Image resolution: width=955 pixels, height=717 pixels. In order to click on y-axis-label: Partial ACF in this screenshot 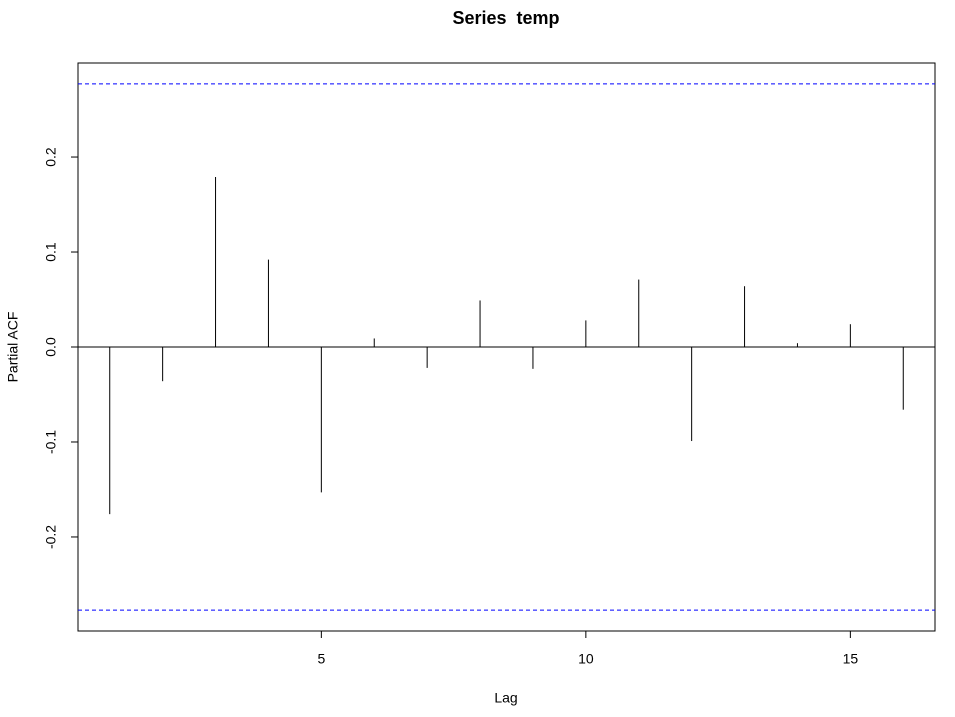, I will do `click(13, 347)`.